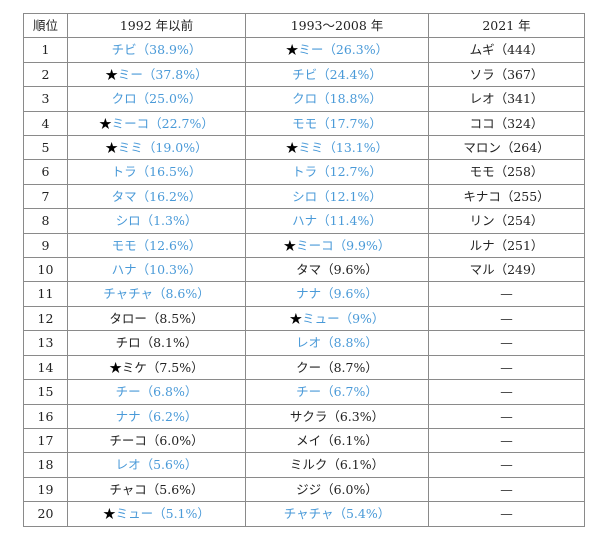  Describe the element at coordinates (337, 416) in the screenshot. I see `name-1993-2008-cell: サクラ（6.3%）` at that location.